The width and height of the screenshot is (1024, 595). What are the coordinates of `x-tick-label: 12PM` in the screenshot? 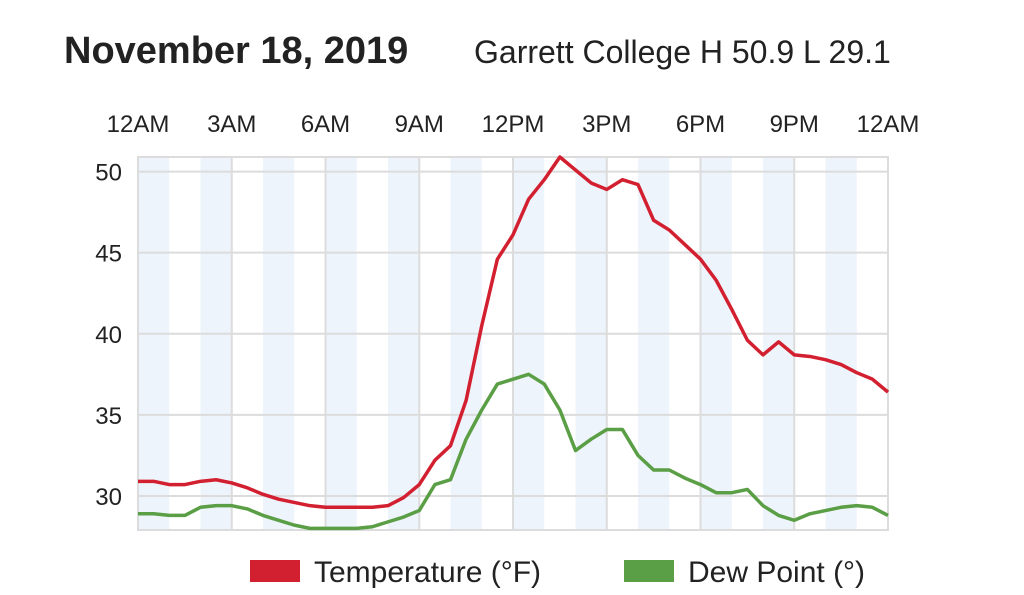 It's located at (513, 124).